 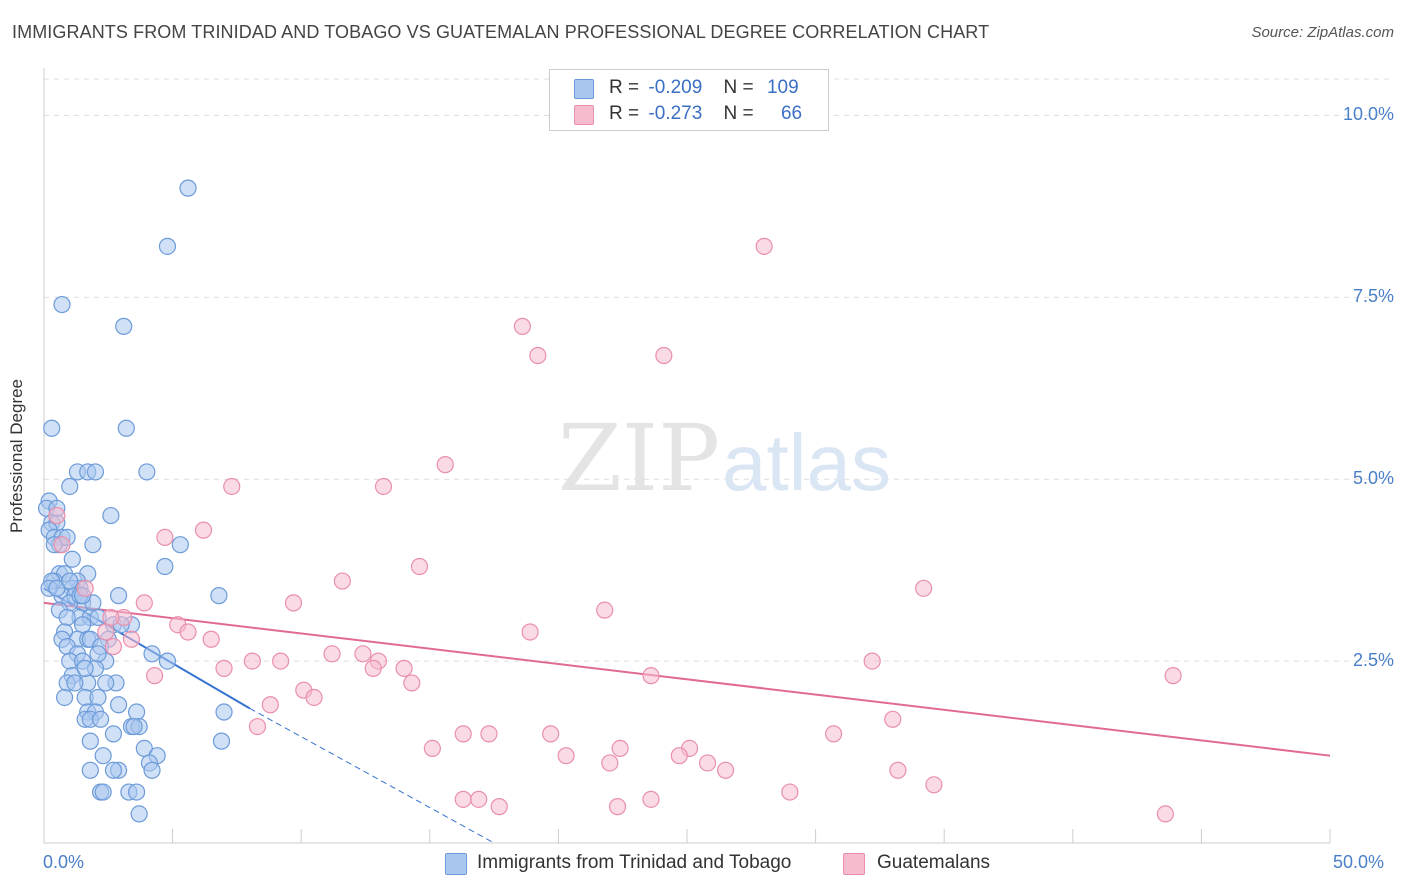 What do you see at coordinates (64, 862) in the screenshot?
I see `x-tick-label-min: 0.0%` at bounding box center [64, 862].